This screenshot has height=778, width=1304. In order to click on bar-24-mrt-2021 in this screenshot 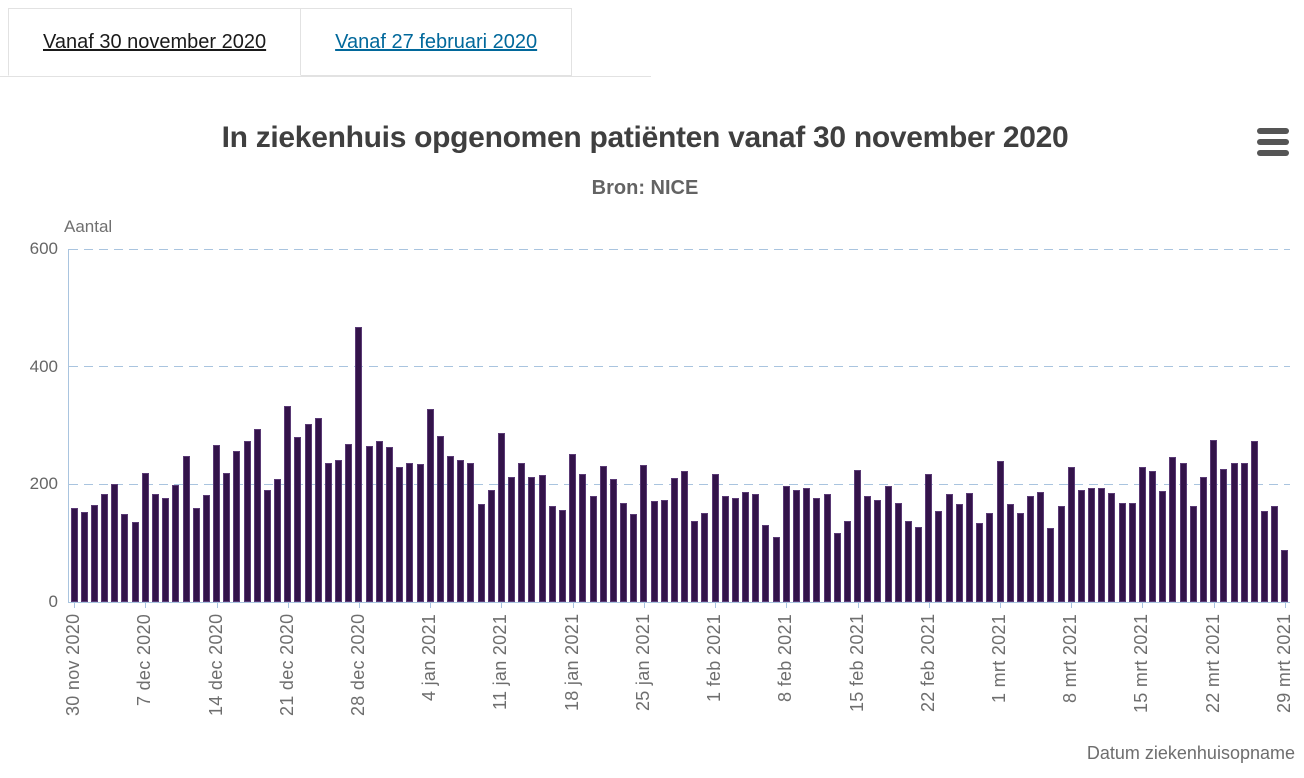, I will do `click(1234, 532)`.